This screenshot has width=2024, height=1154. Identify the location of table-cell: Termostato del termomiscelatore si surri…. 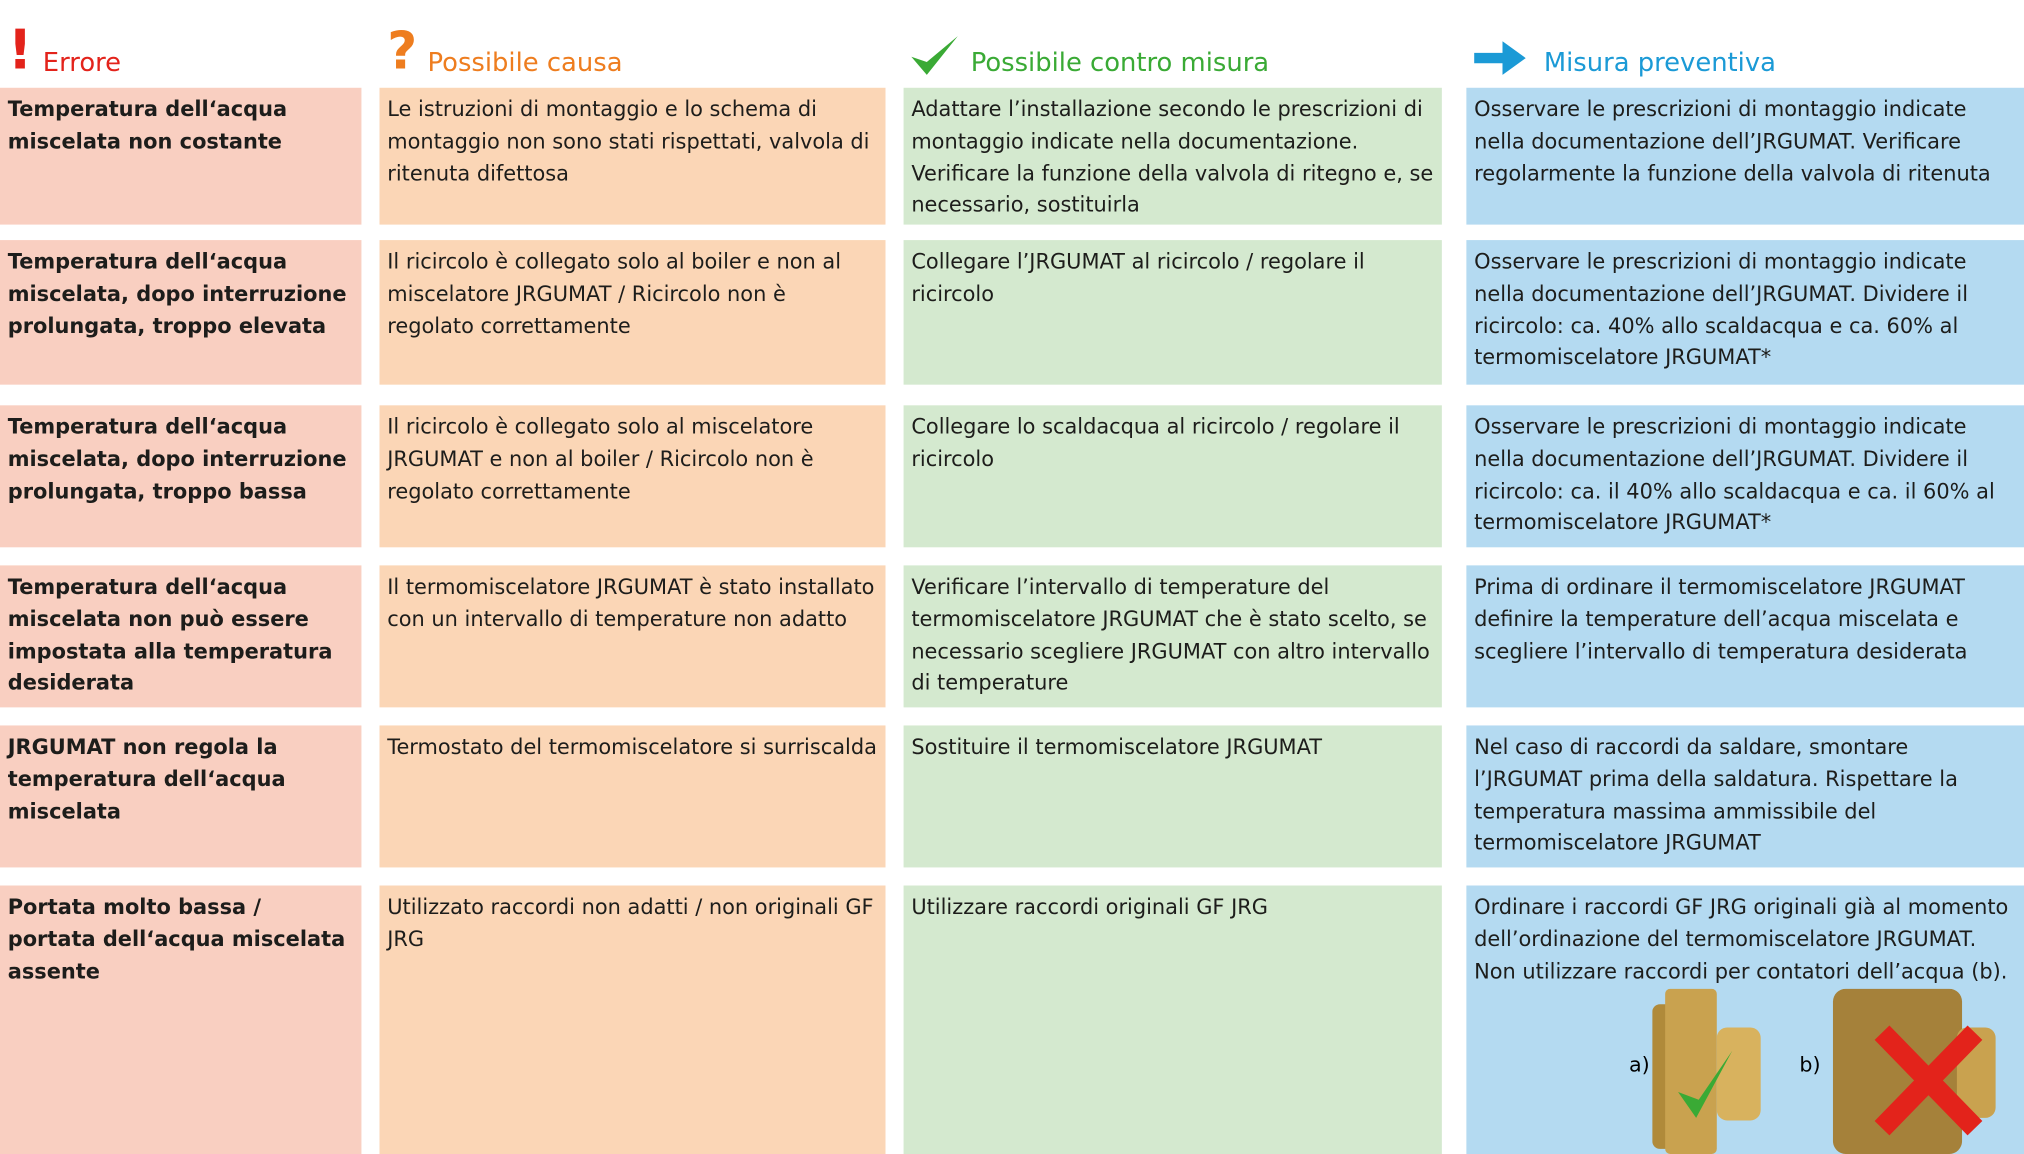
(632, 796).